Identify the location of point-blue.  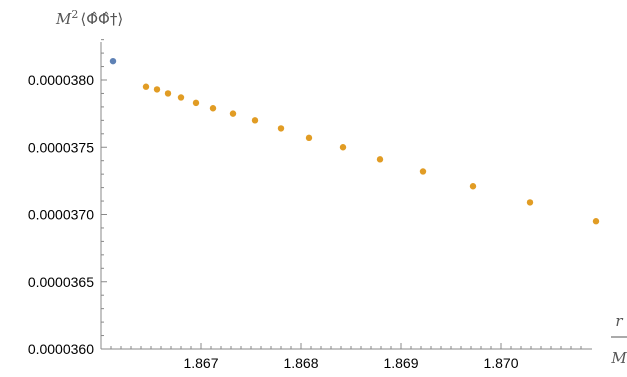
(113, 61).